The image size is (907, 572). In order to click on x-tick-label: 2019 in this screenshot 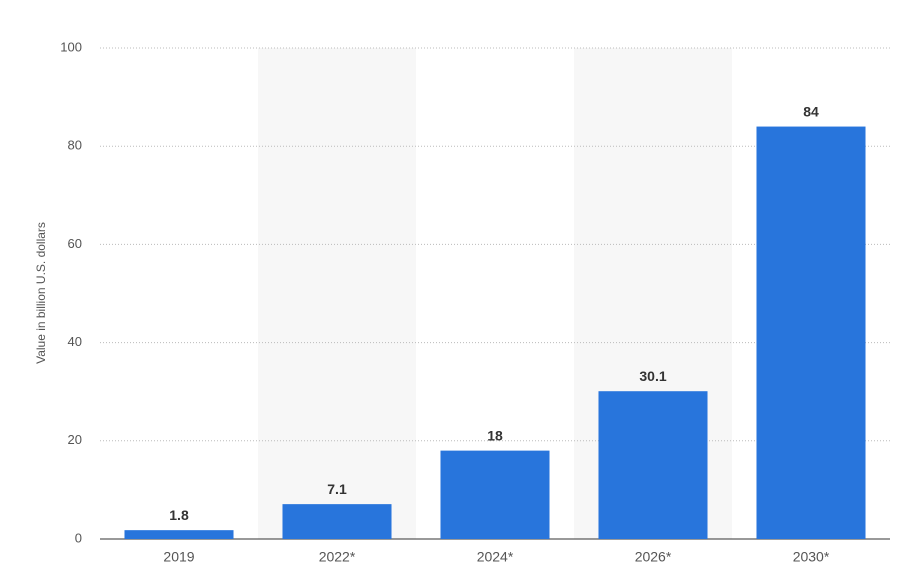, I will do `click(178, 557)`.